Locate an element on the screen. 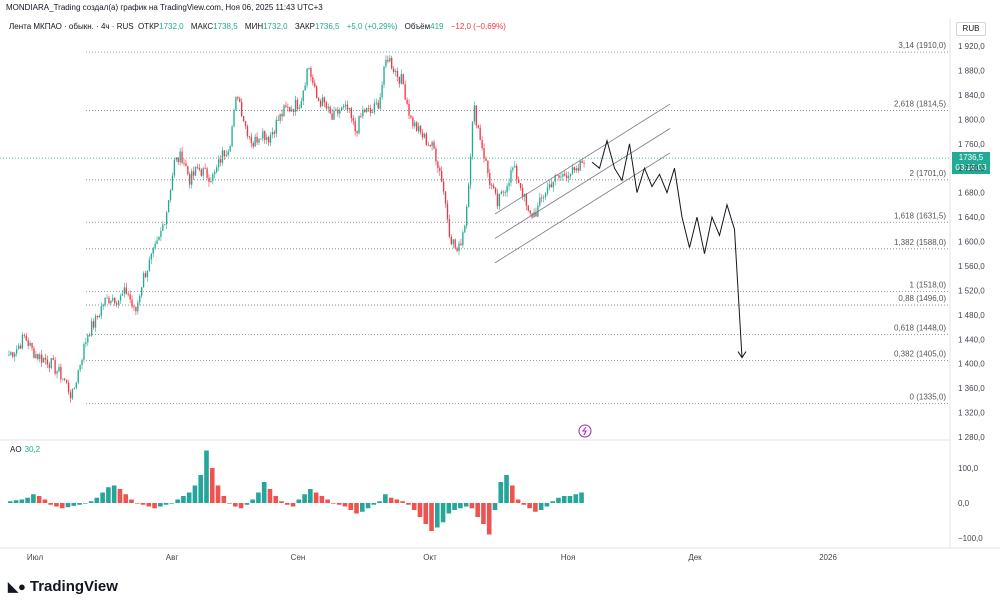  currency-button: RUB is located at coordinates (971, 29).